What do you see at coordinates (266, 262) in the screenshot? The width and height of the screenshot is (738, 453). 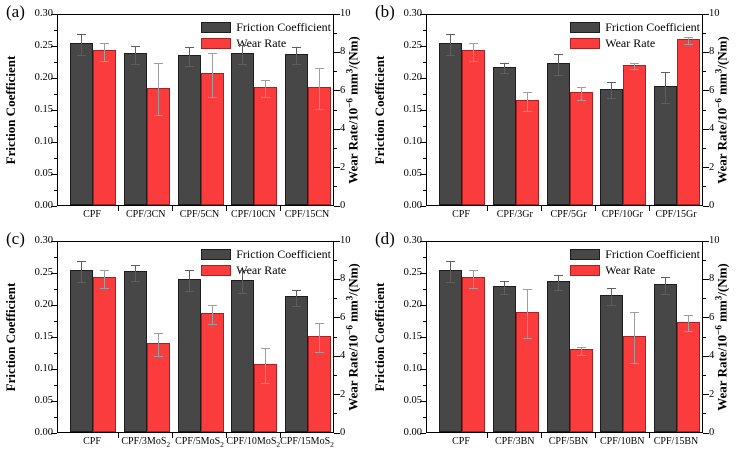 I see `legend: Friction Coefficient Wear Rate` at bounding box center [266, 262].